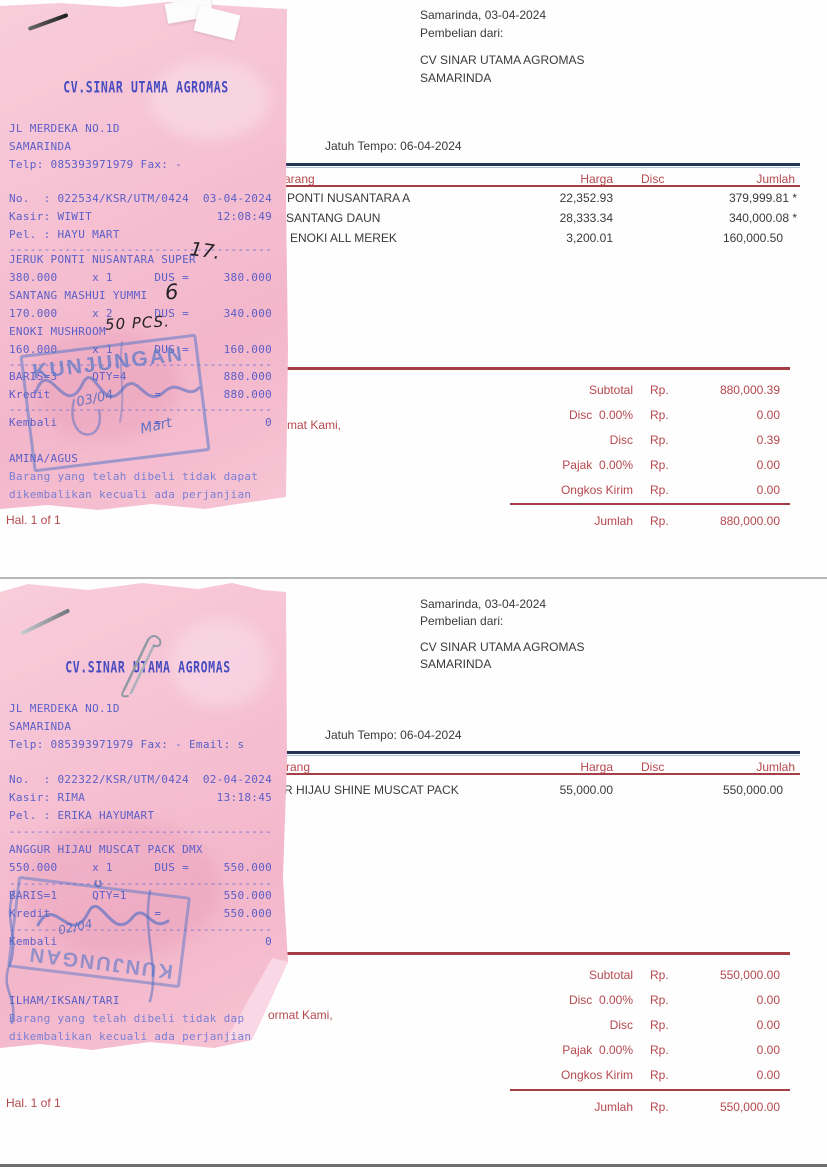  Describe the element at coordinates (106, 849) in the screenshot. I see `receipt-item-line: ANGGUR HIJAU MUSCAT PACK DMX` at that location.